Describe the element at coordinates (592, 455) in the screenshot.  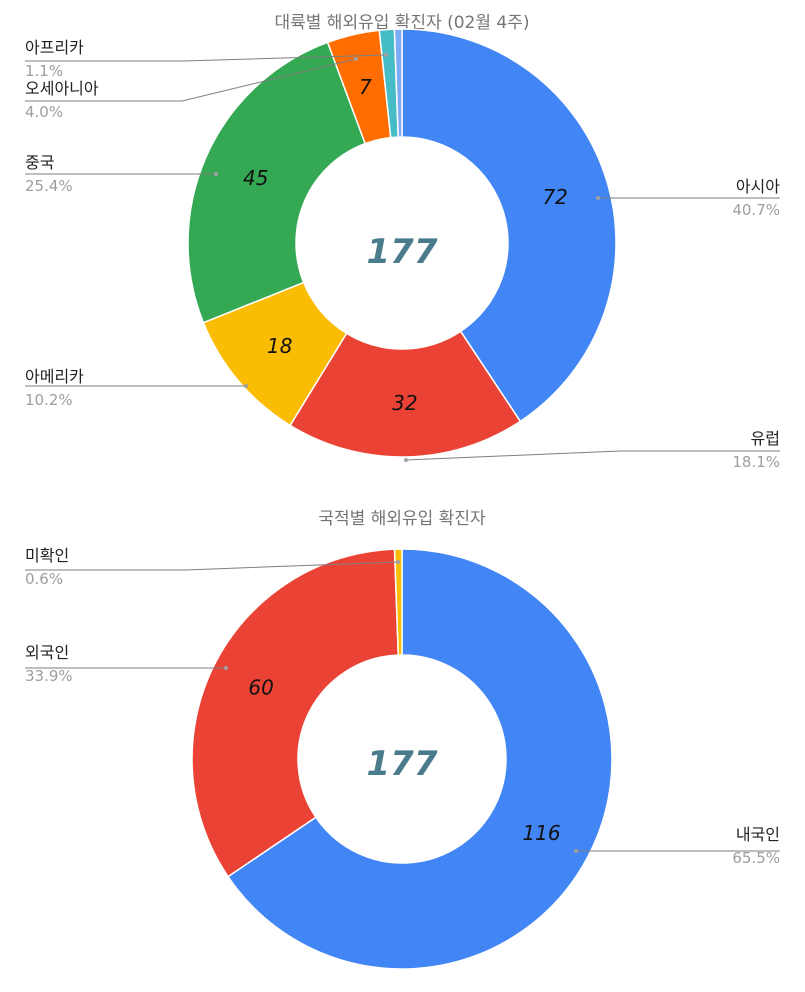
I see `leader-line-유럽` at that location.